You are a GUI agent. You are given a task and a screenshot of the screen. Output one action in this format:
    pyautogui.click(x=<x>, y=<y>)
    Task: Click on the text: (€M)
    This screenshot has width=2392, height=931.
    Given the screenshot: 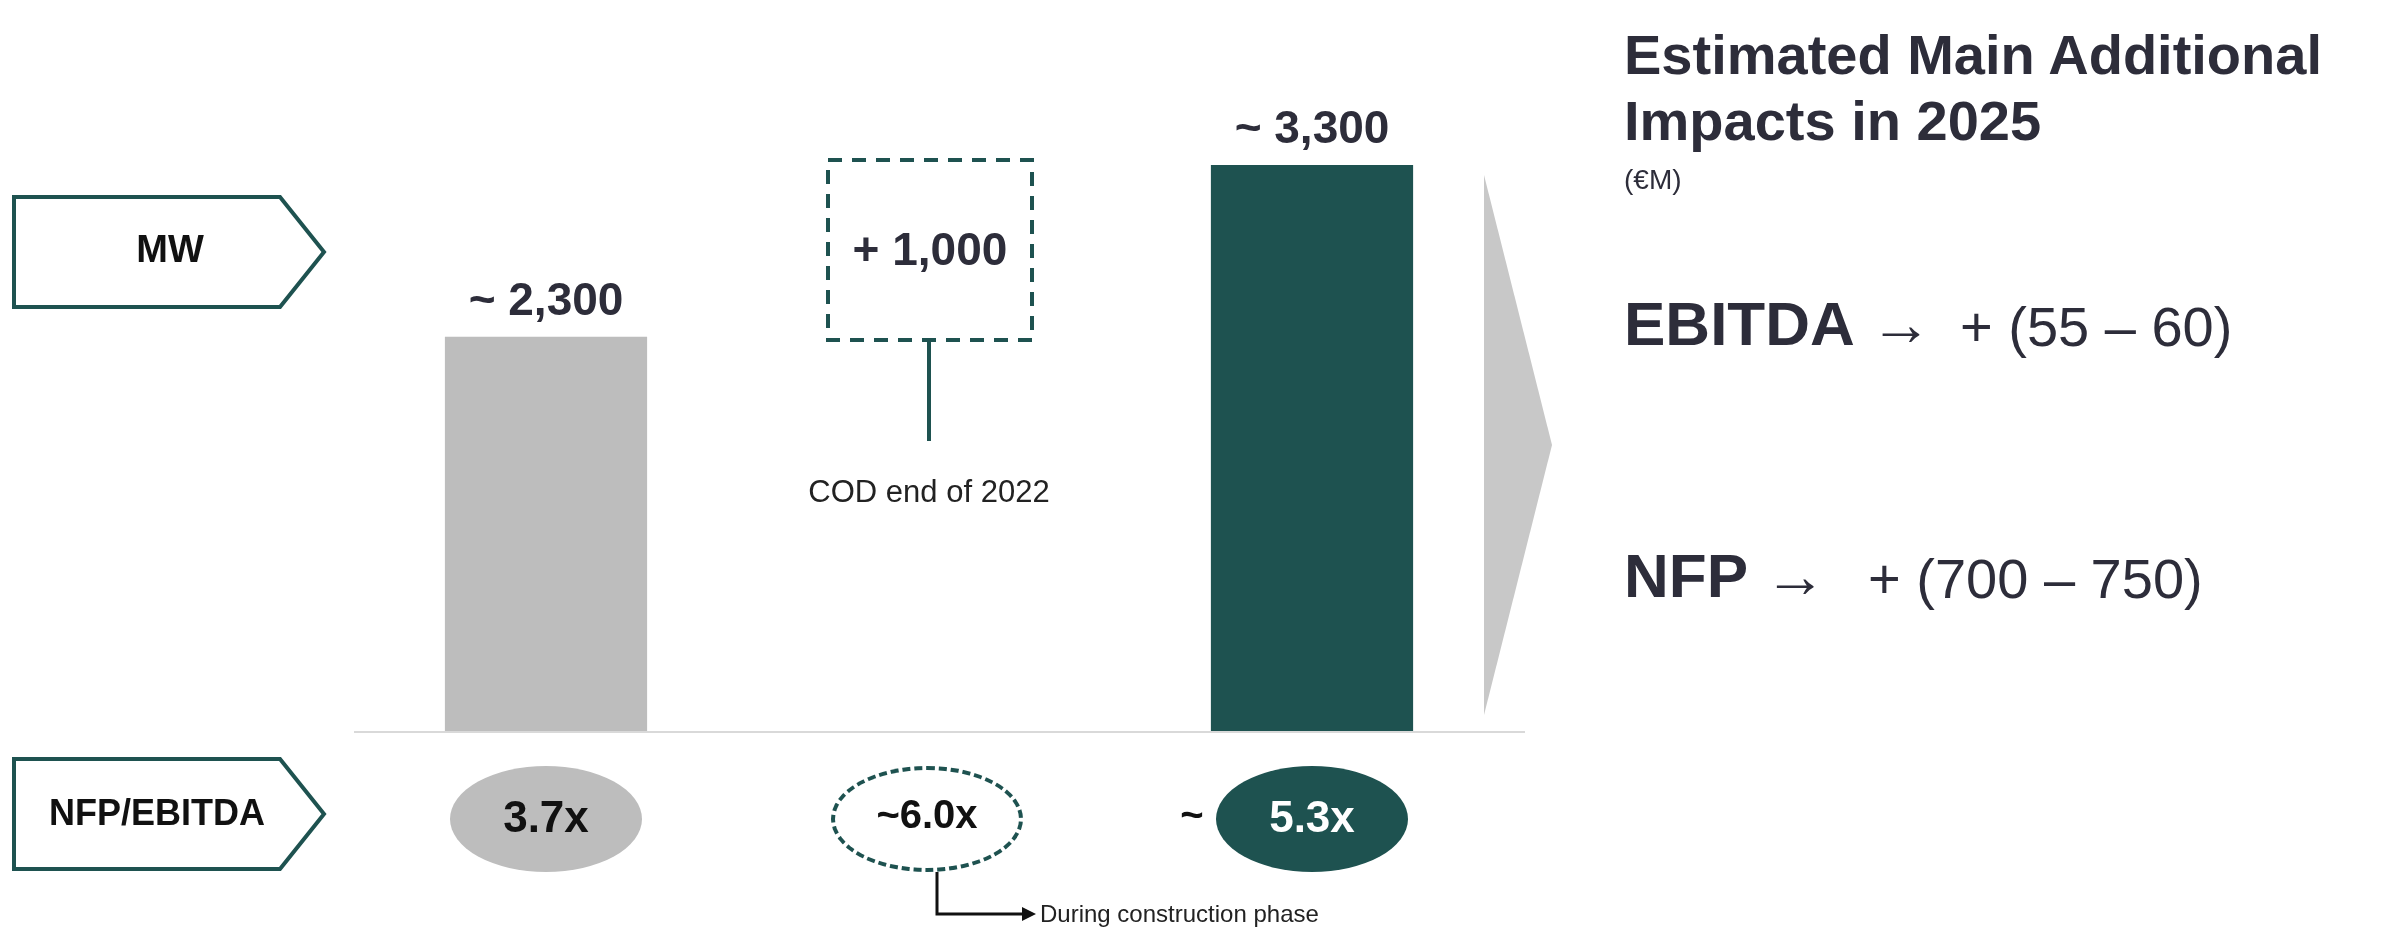 What is the action you would take?
    pyautogui.click(x=1653, y=180)
    